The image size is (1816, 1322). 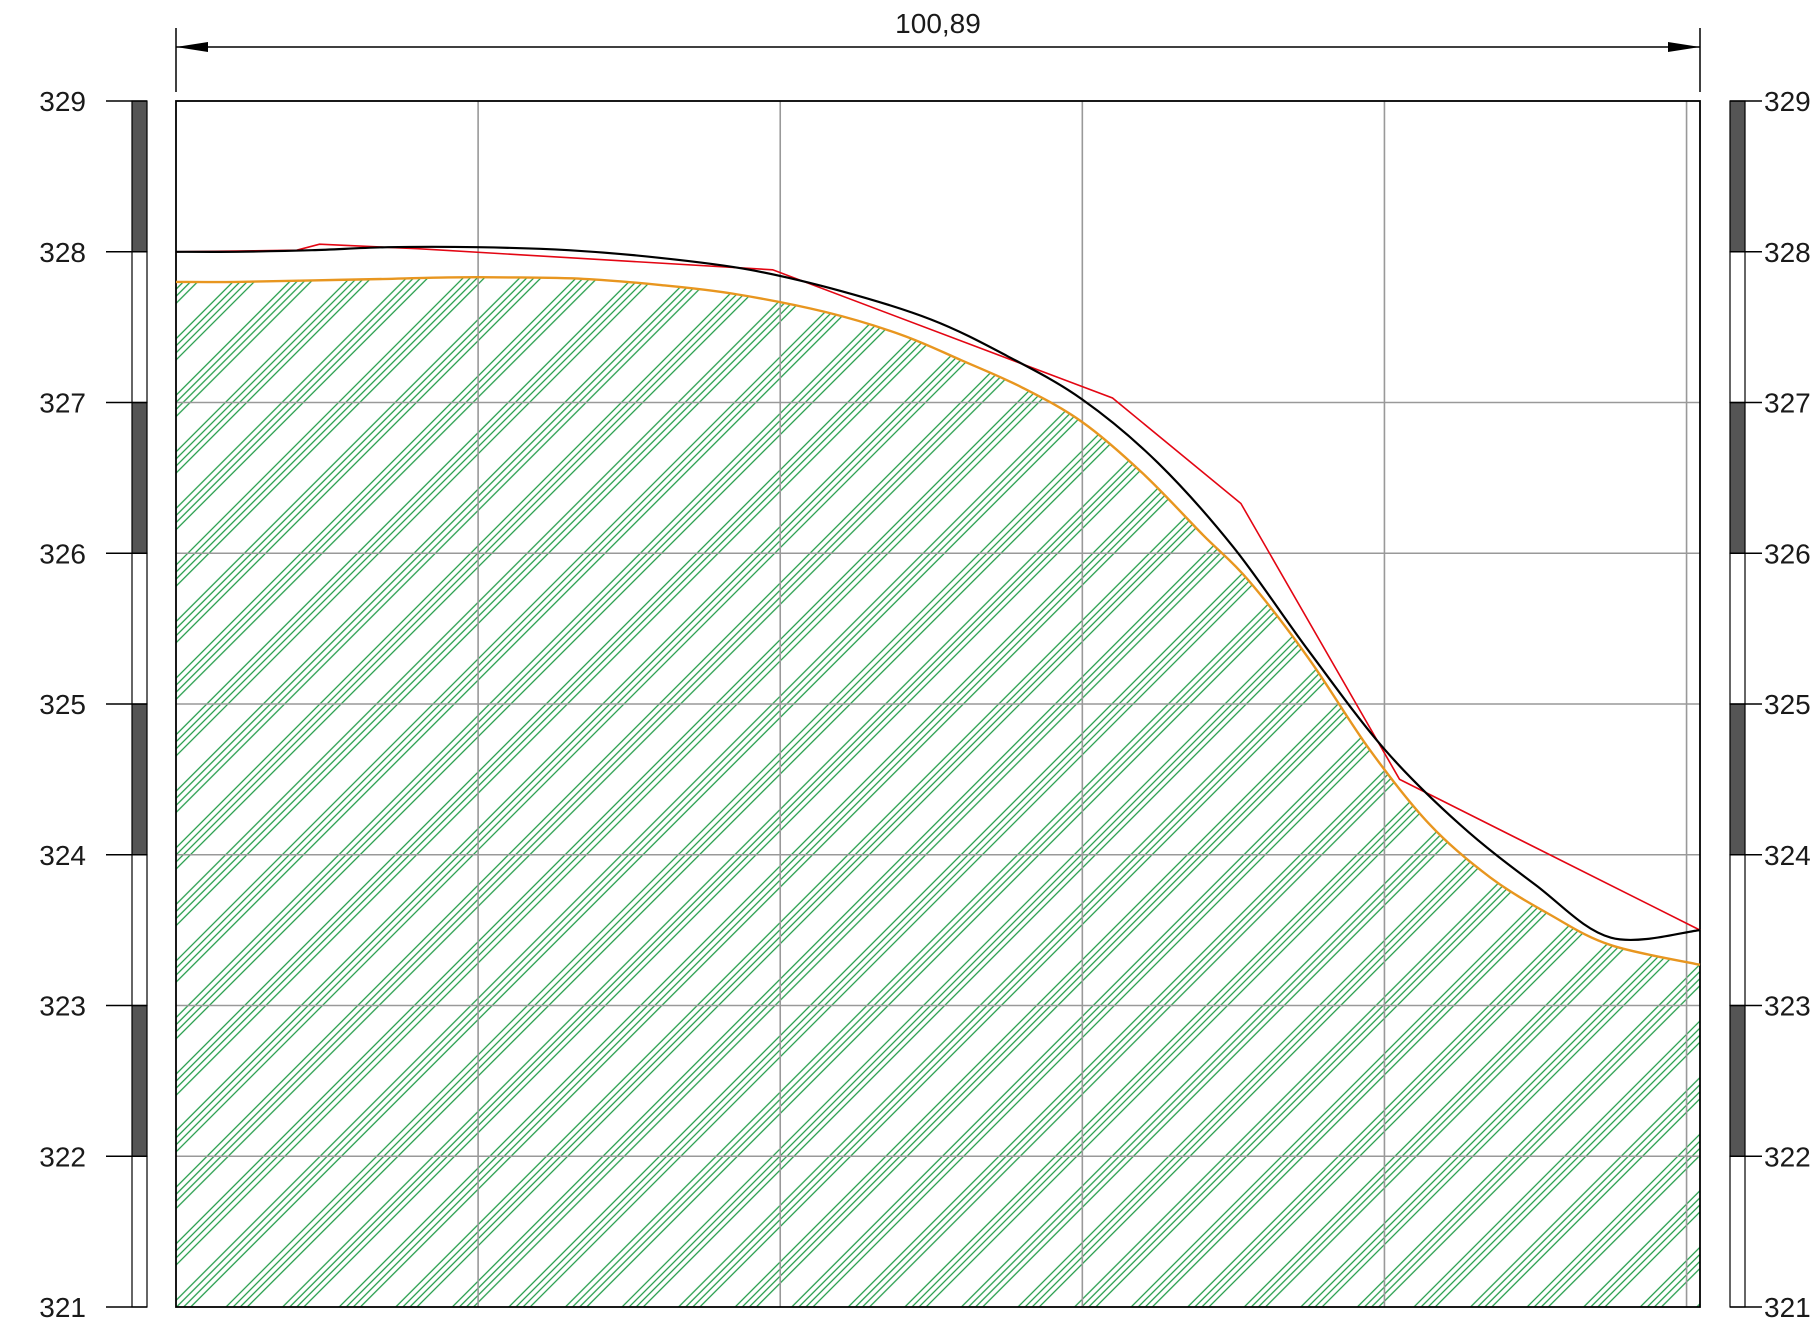 I want to click on elevation-scale-left: 321 322 323 324 325 326 327 328 329, so click(x=93, y=704).